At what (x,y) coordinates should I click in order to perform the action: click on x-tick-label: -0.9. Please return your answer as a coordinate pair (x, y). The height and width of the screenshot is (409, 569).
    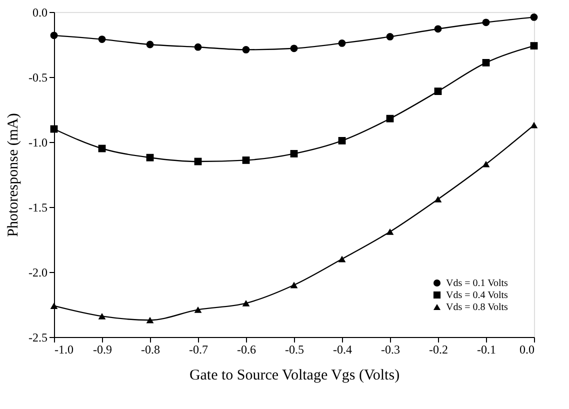
    Looking at the image, I should click on (102, 349).